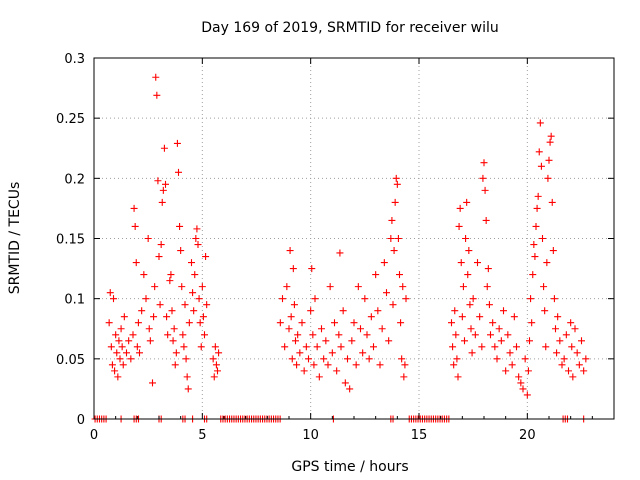  What do you see at coordinates (81, 420) in the screenshot?
I see `y-tick-label: 0` at bounding box center [81, 420].